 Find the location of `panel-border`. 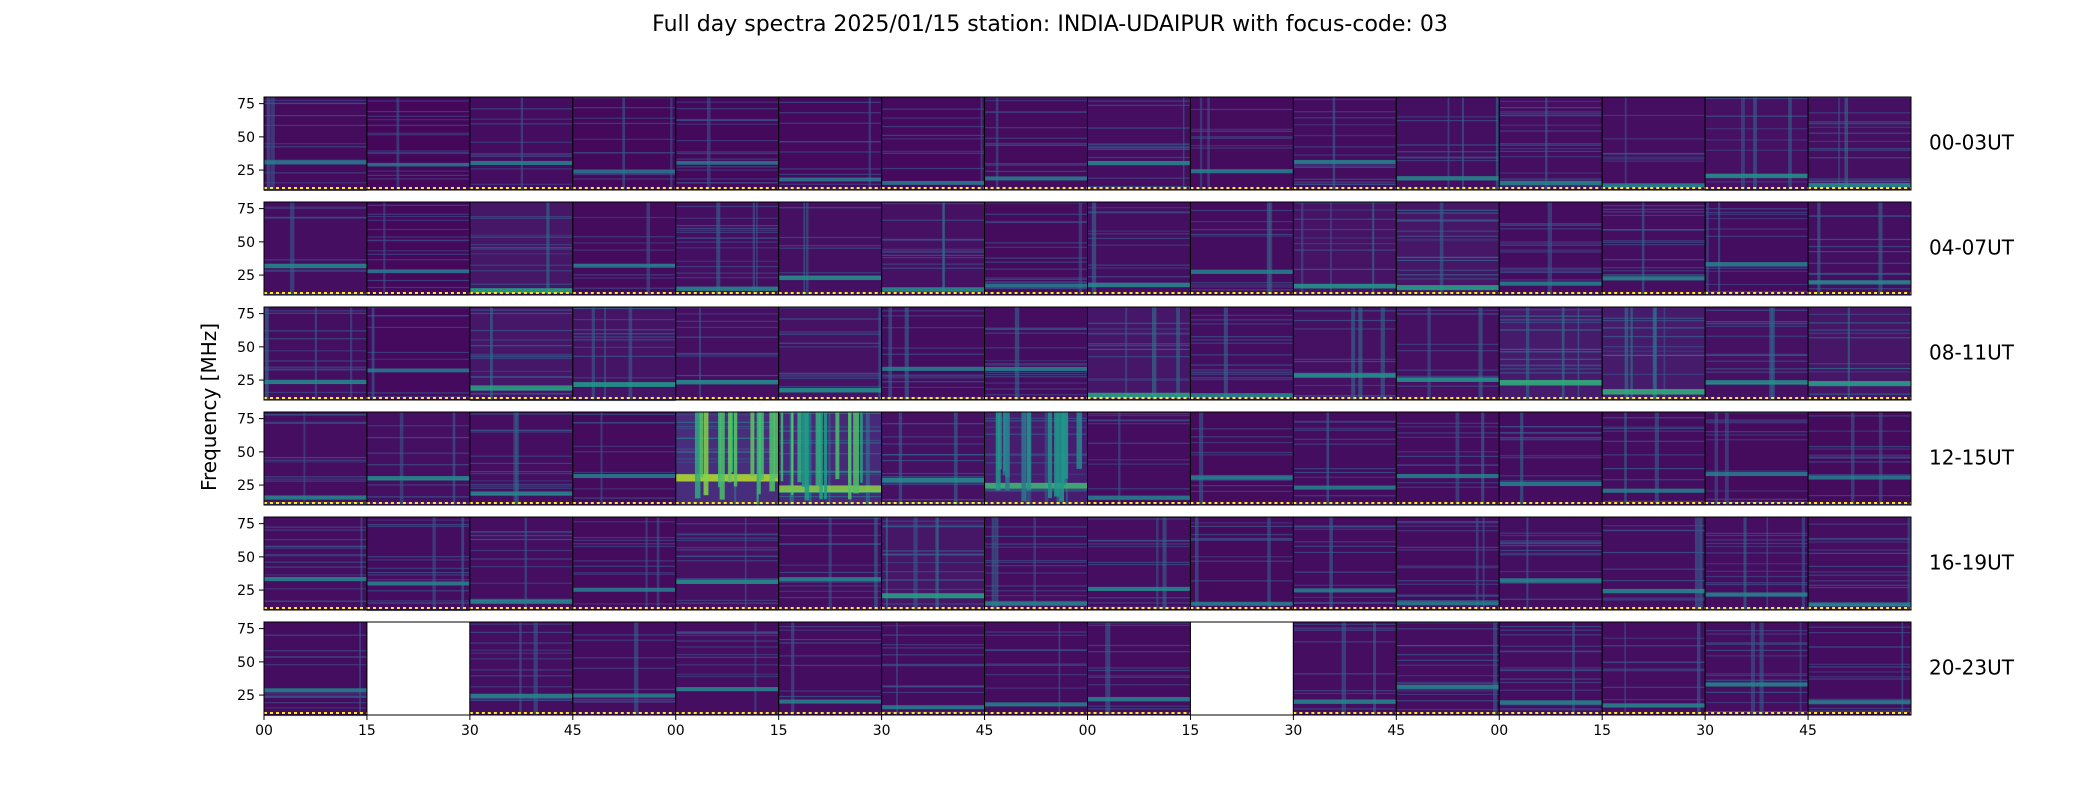

panel-border is located at coordinates (1859, 353).